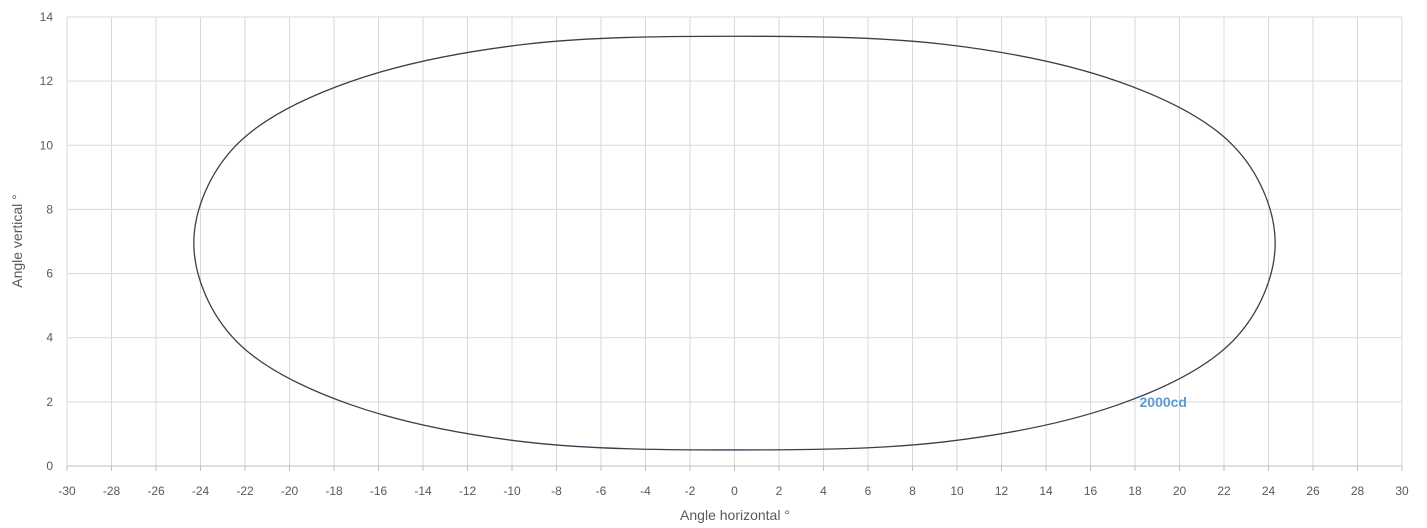  What do you see at coordinates (1269, 491) in the screenshot?
I see `x-tick-label: 24` at bounding box center [1269, 491].